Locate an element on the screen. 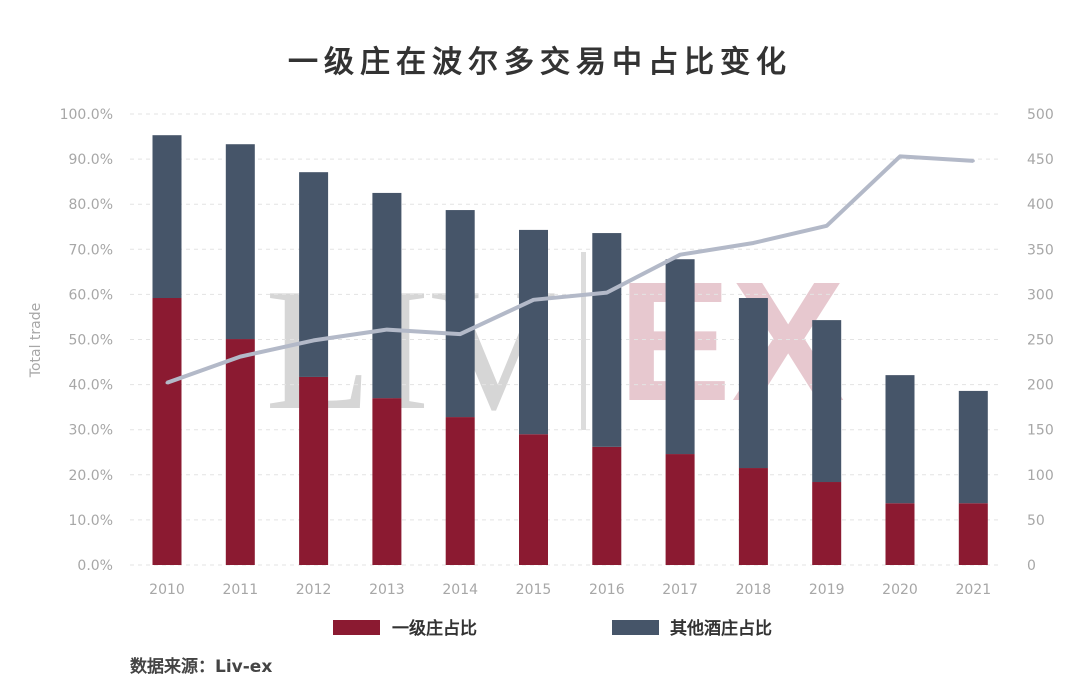 This screenshot has width=1080, height=688. y-tick-label: 10.0% is located at coordinates (91, 521).